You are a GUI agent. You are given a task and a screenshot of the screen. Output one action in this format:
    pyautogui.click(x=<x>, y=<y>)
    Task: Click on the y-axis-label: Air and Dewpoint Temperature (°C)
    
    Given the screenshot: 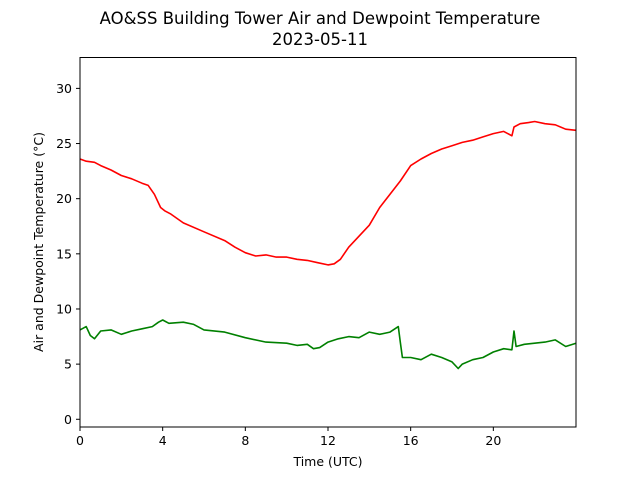 What is the action you would take?
    pyautogui.click(x=38, y=242)
    